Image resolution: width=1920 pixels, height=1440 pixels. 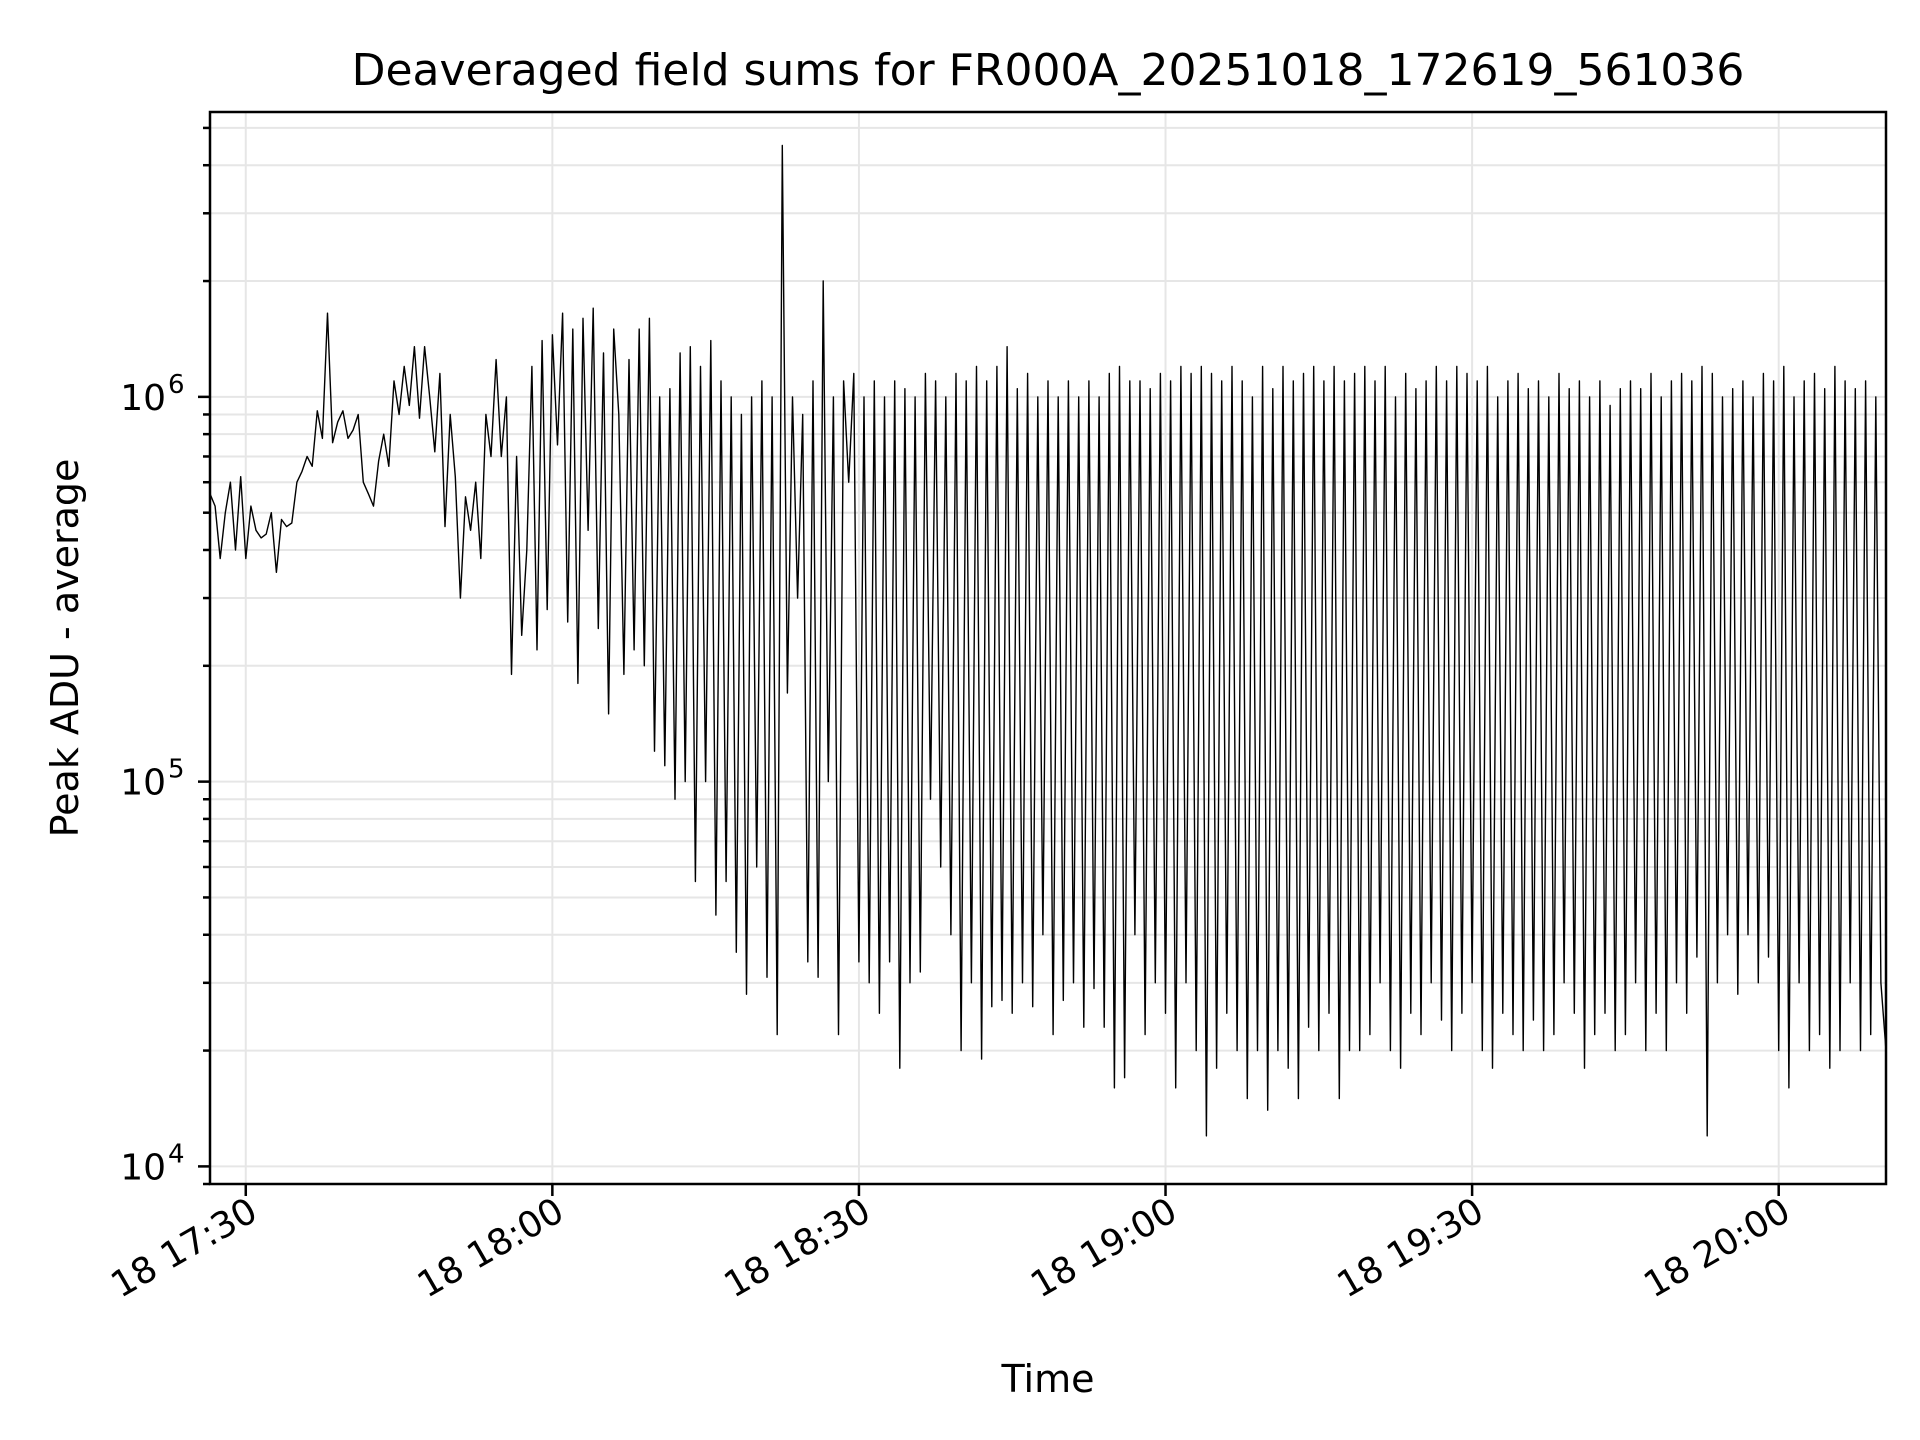 I want to click on x-axis-label: Time, so click(x=1048, y=1379).